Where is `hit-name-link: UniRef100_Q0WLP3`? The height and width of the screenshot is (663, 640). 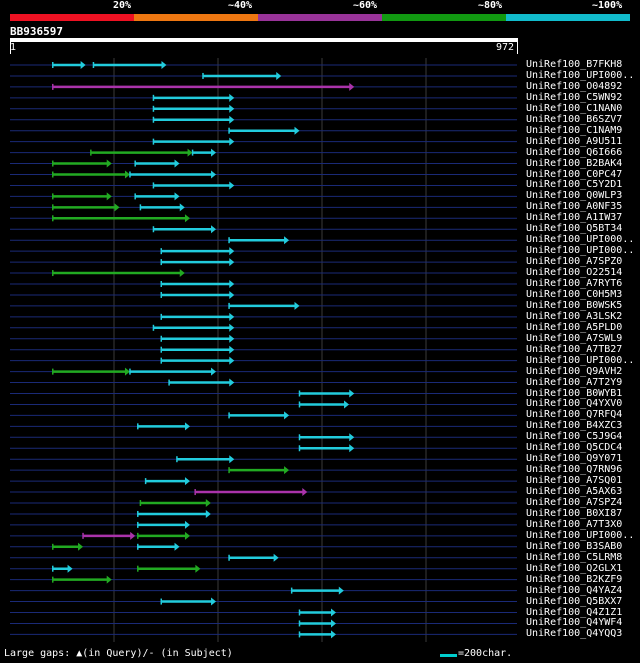 hit-name-link: UniRef100_Q0WLP3 is located at coordinates (574, 196).